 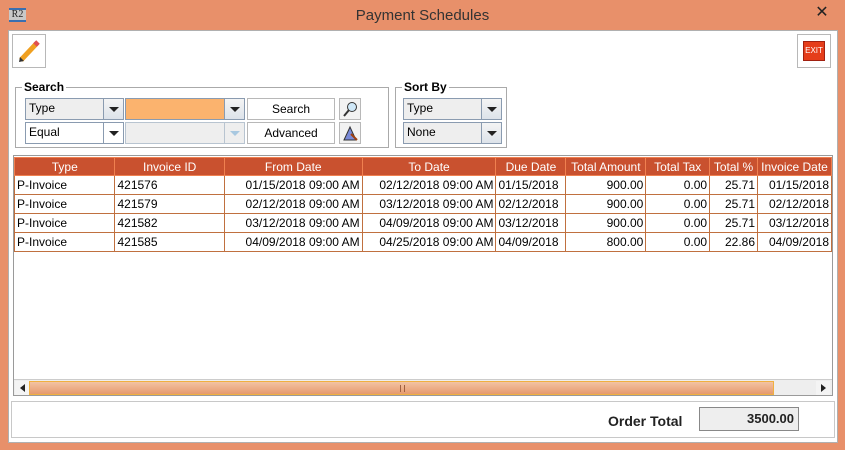 I want to click on advanced-search-icon, so click(x=350, y=133).